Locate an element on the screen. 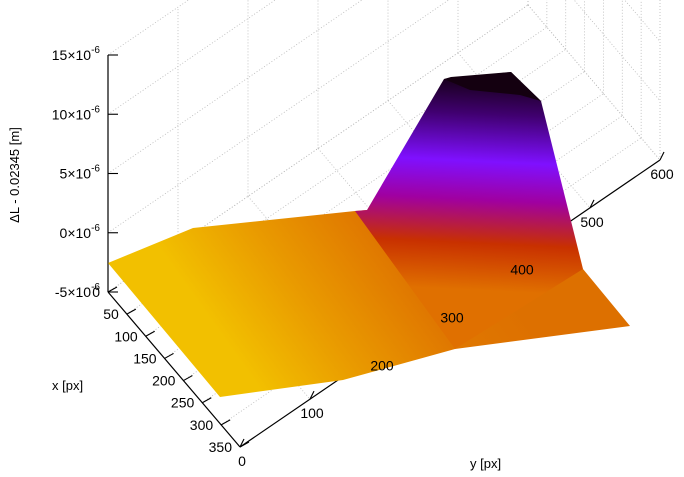  y-tick-label: 200 is located at coordinates (382, 365).